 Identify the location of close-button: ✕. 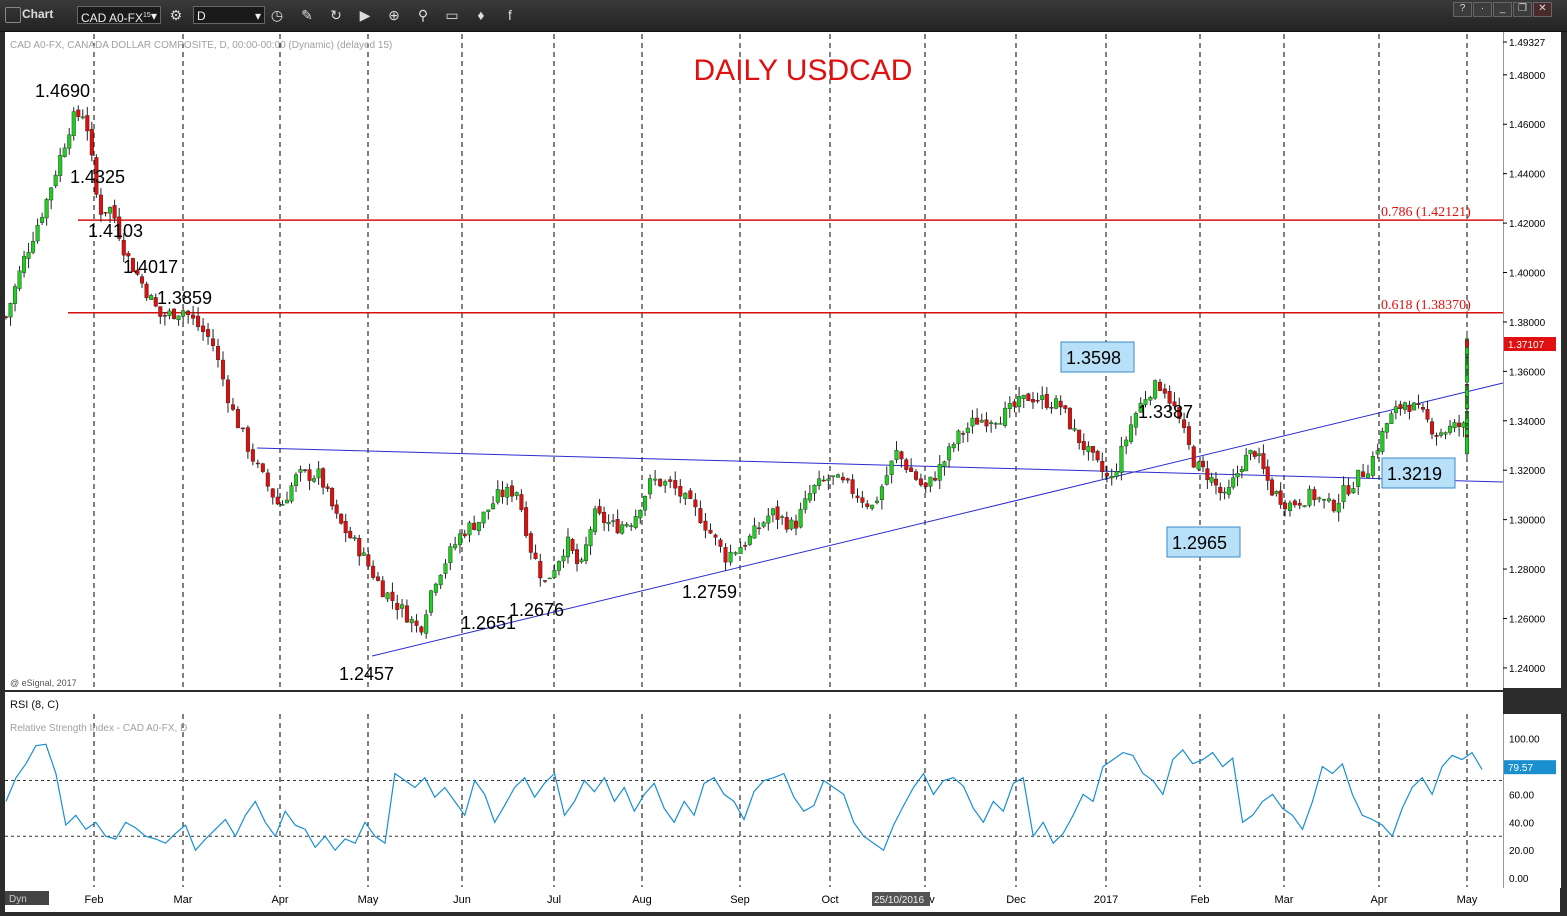
(1542, 9).